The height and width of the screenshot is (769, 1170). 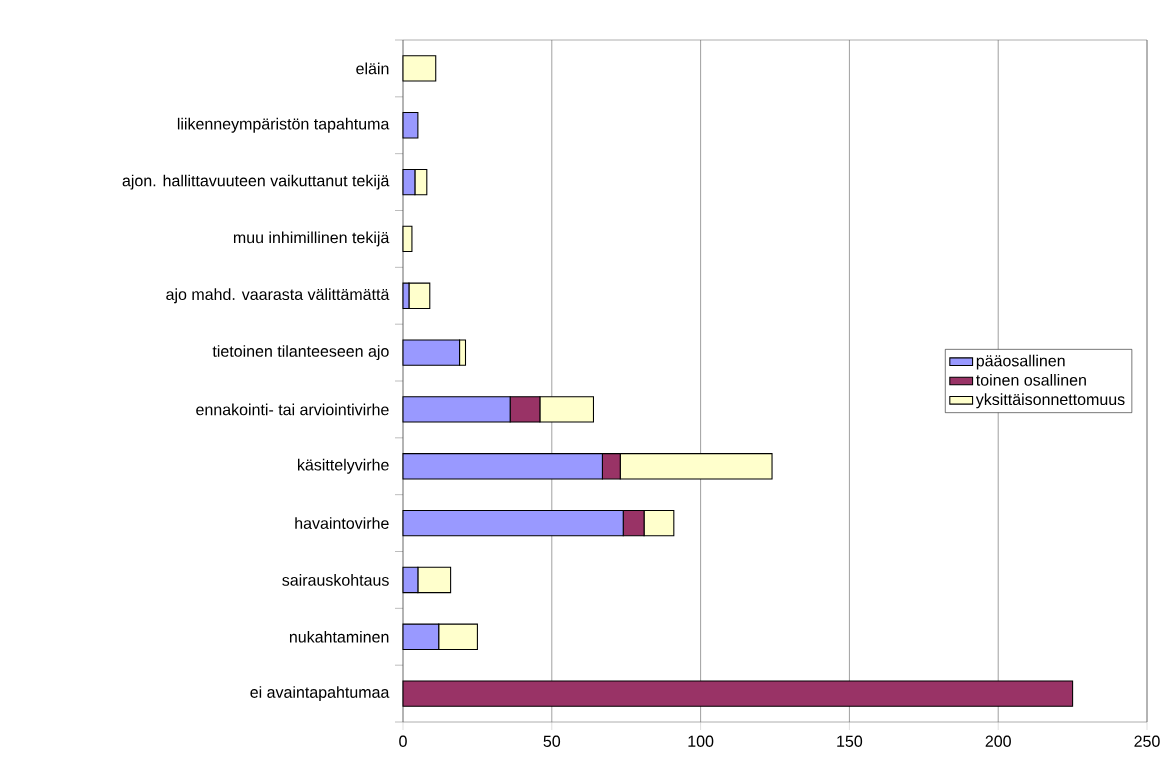 I want to click on y-tick-label: havaintovirhe, so click(x=342, y=523).